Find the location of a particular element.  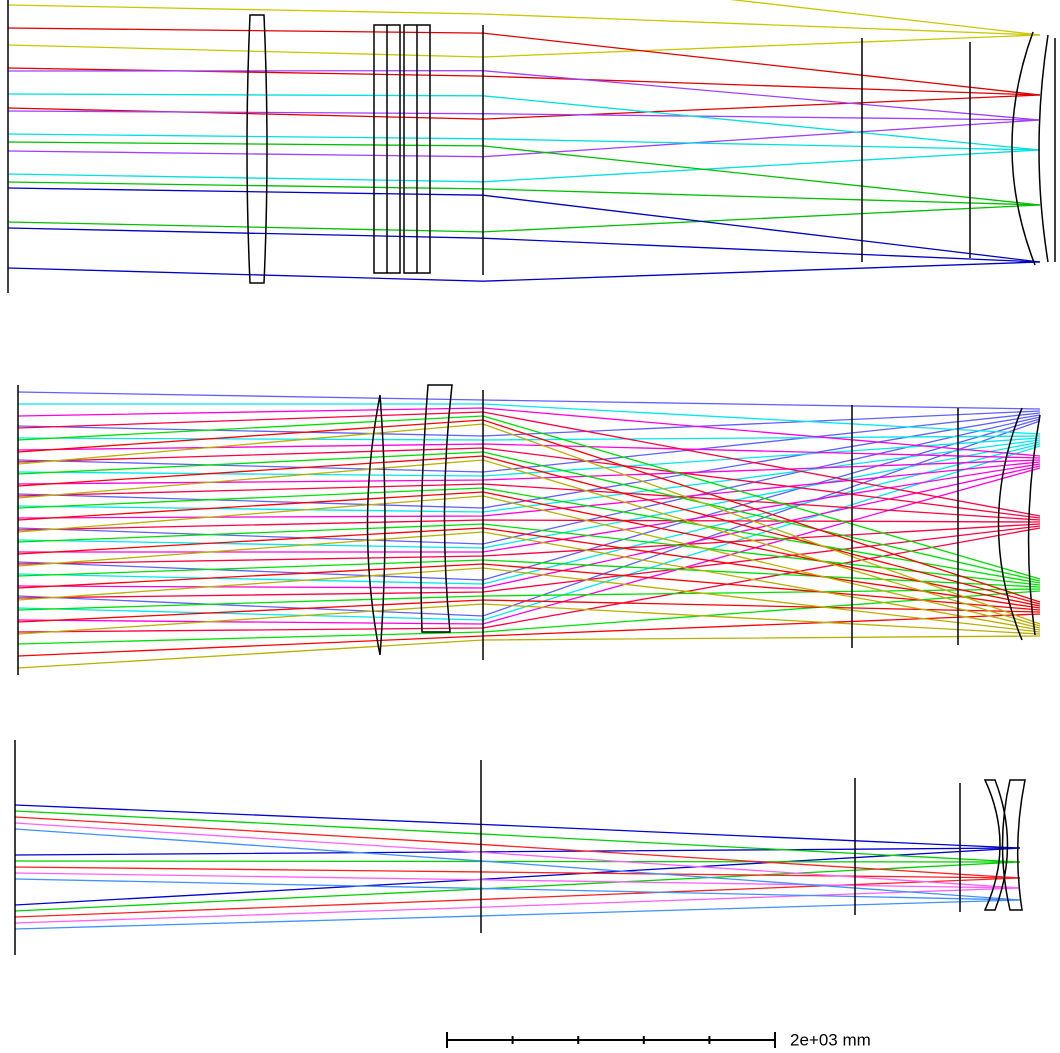

scale-bar: 2e+03 mm is located at coordinates (658, 1039).